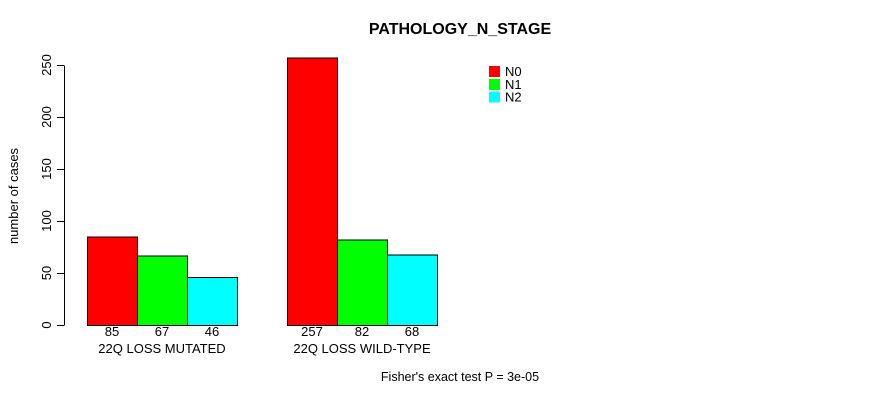  What do you see at coordinates (460, 29) in the screenshot?
I see `chart-title: PATHOLOGY_N_STAGE` at bounding box center [460, 29].